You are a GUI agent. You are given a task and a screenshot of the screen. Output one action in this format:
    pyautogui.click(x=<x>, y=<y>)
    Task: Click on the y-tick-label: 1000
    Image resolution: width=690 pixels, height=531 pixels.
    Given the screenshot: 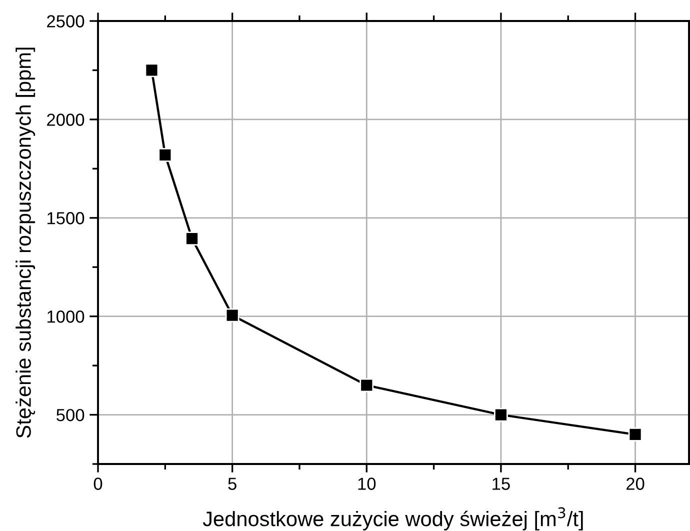 What is the action you would take?
    pyautogui.click(x=66, y=316)
    